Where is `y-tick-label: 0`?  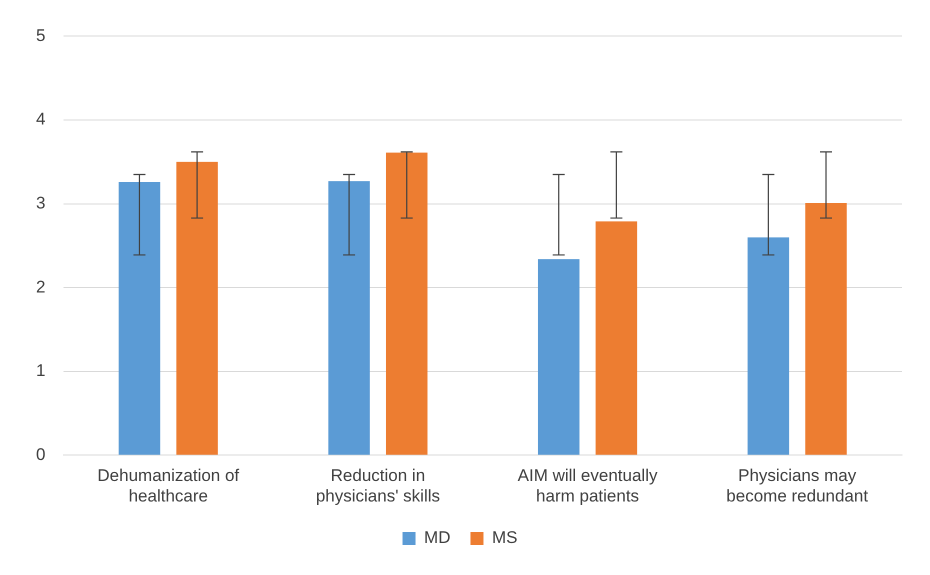 y-tick-label: 0 is located at coordinates (41, 454).